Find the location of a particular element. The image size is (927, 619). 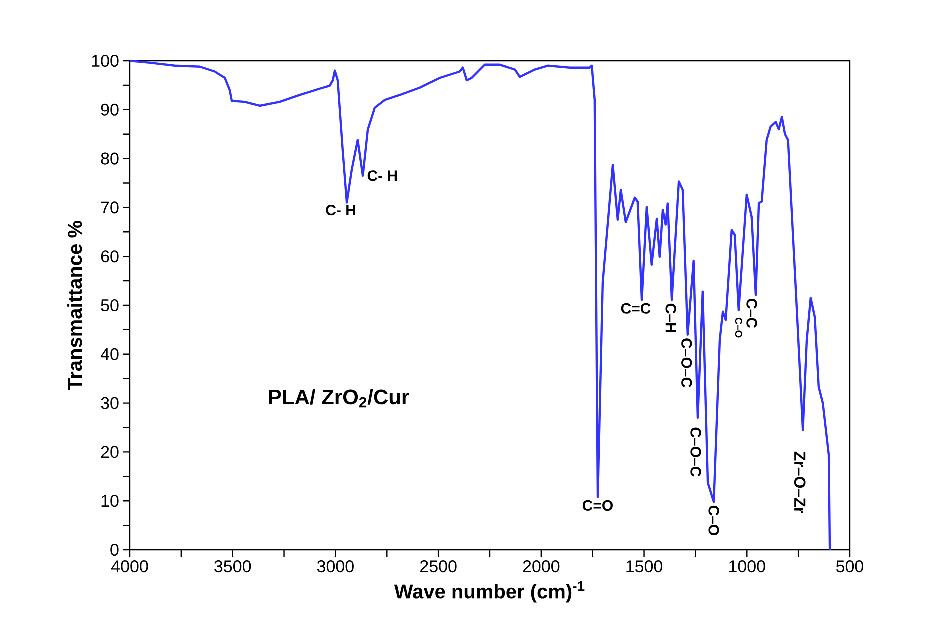

x-tick-label: 3000 is located at coordinates (335, 566).